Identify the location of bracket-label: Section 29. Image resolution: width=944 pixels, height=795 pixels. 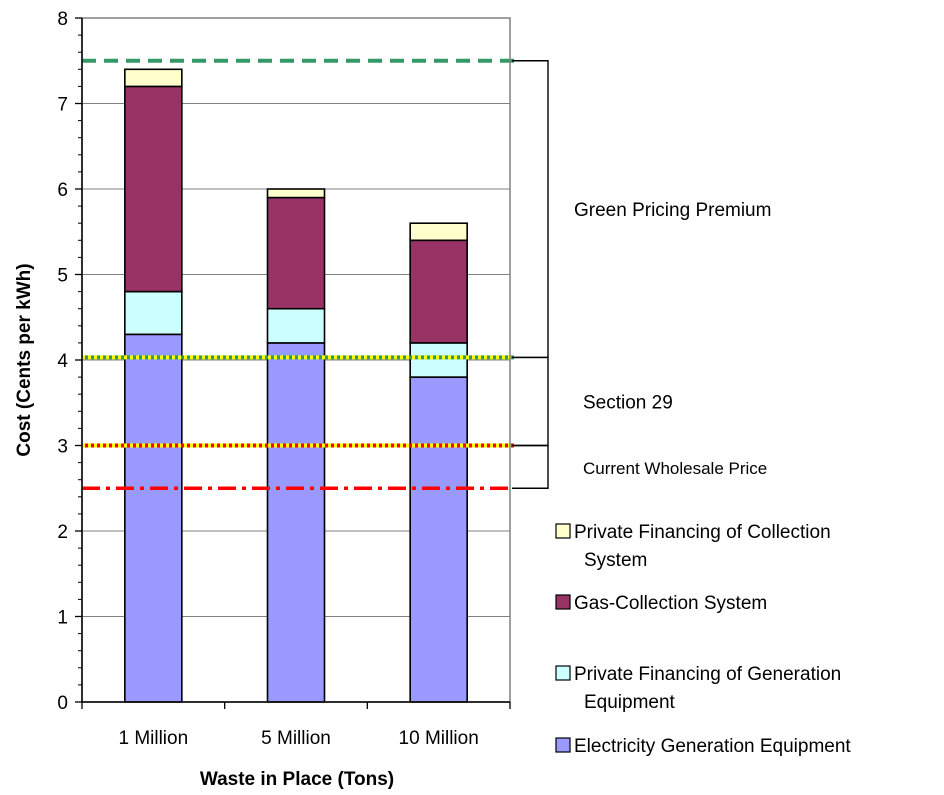
(628, 402).